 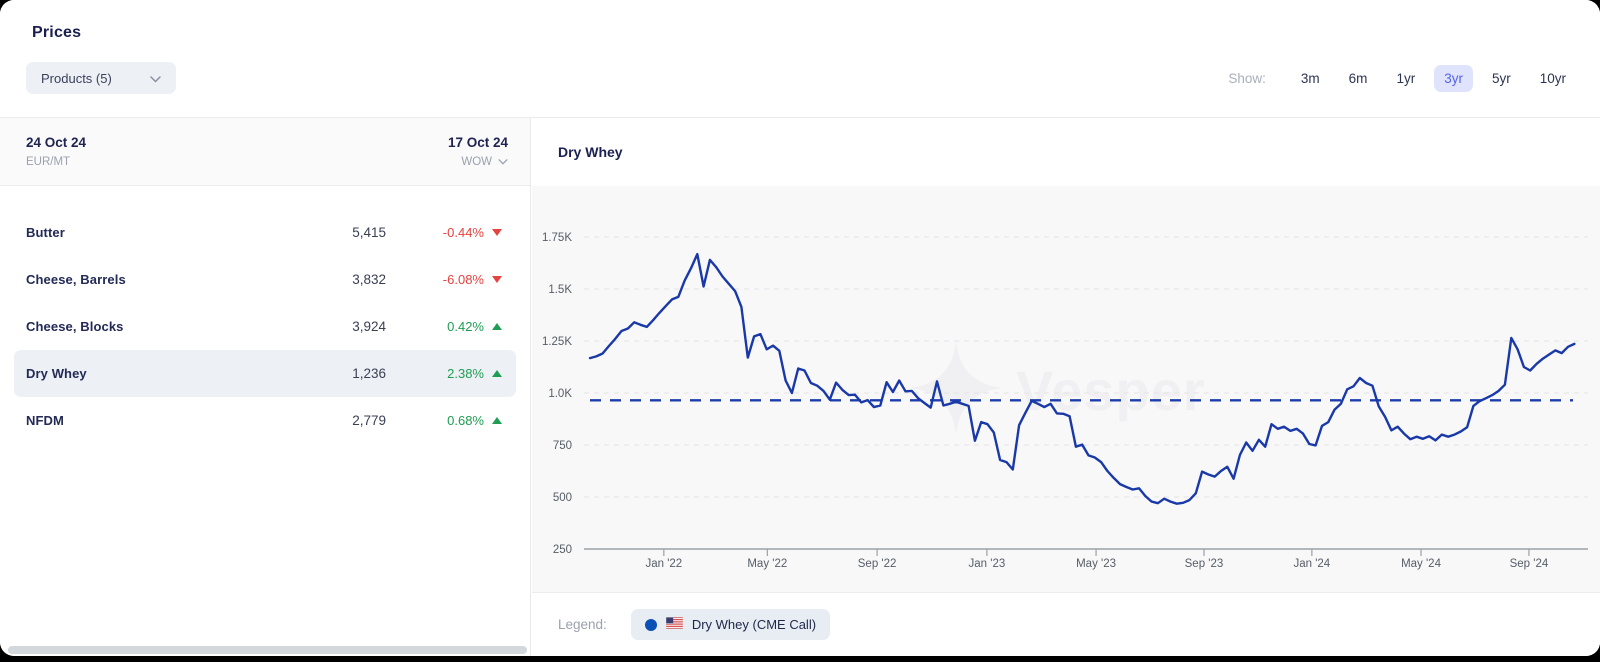 I want to click on product-name: Dry Whey, so click(x=56, y=373).